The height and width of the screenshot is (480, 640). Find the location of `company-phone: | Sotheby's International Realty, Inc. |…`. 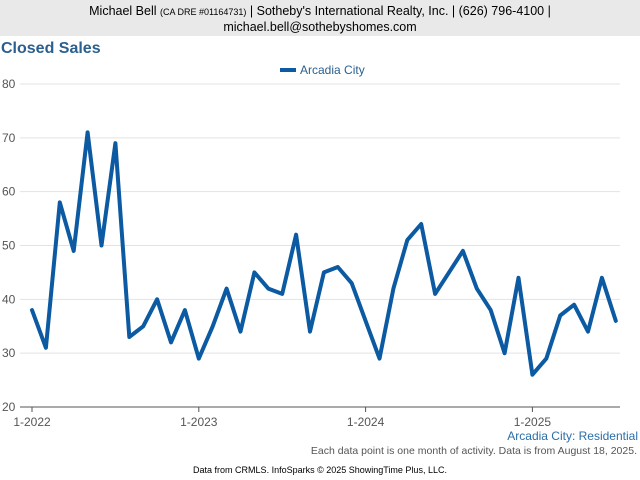

company-phone: | Sotheby's International Realty, Inc. |… is located at coordinates (400, 11).